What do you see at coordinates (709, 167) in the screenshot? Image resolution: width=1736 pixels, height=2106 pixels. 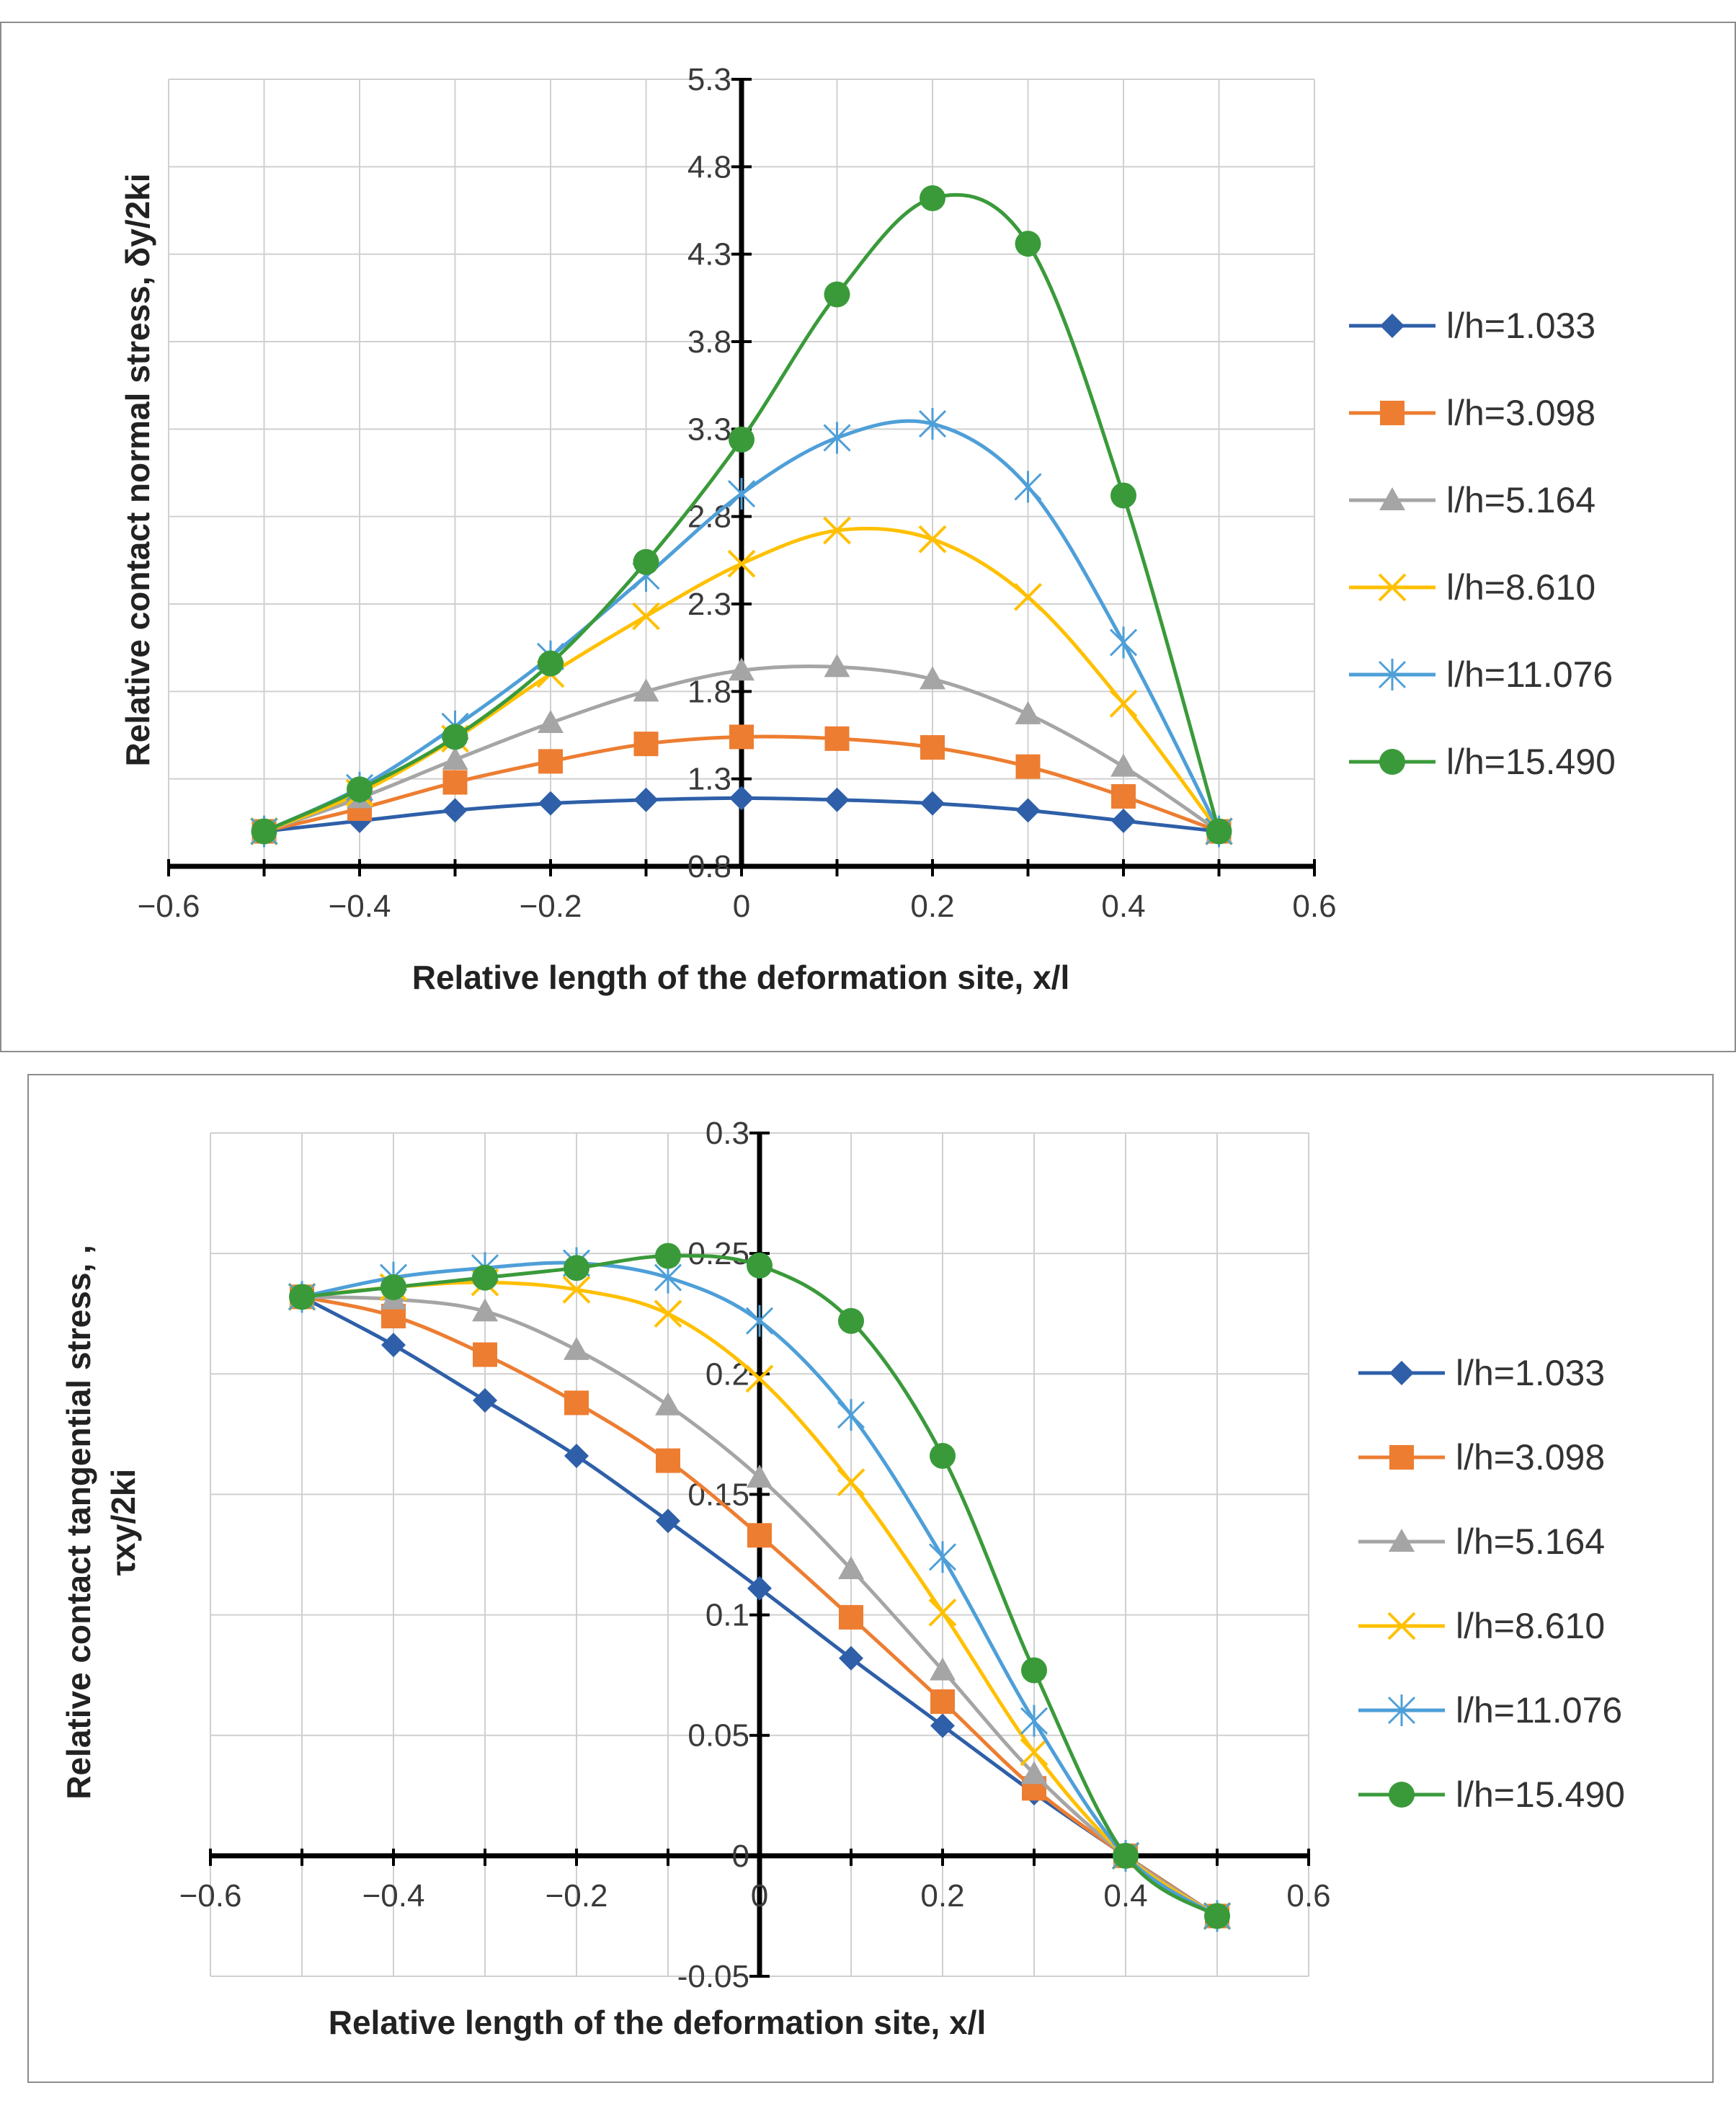 I see `y-tick-label: 4.8` at bounding box center [709, 167].